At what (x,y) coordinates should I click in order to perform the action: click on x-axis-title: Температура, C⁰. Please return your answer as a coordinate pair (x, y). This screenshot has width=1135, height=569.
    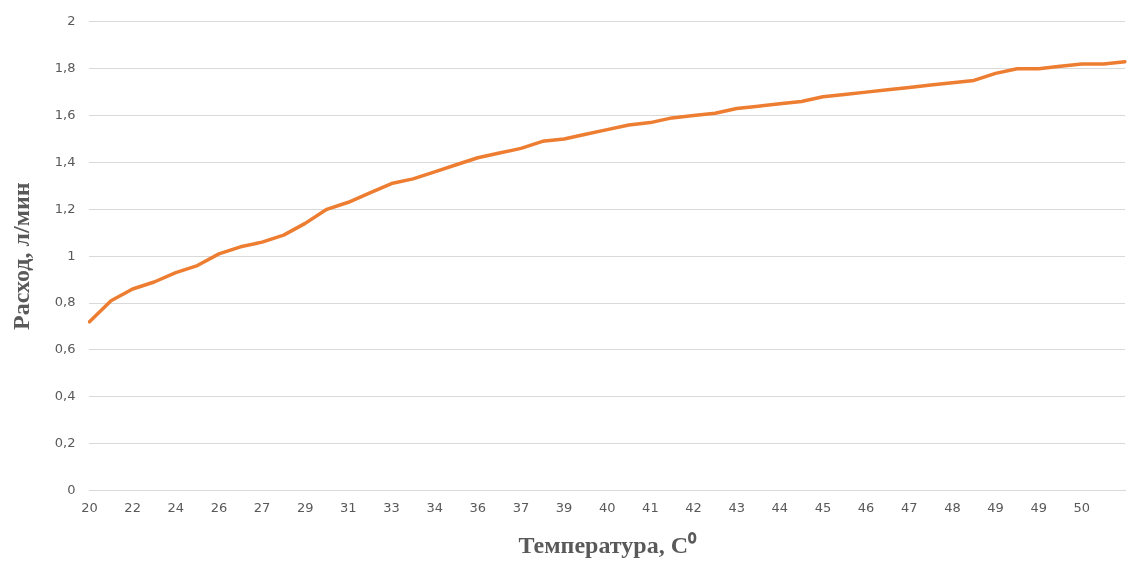
    Looking at the image, I should click on (607, 544).